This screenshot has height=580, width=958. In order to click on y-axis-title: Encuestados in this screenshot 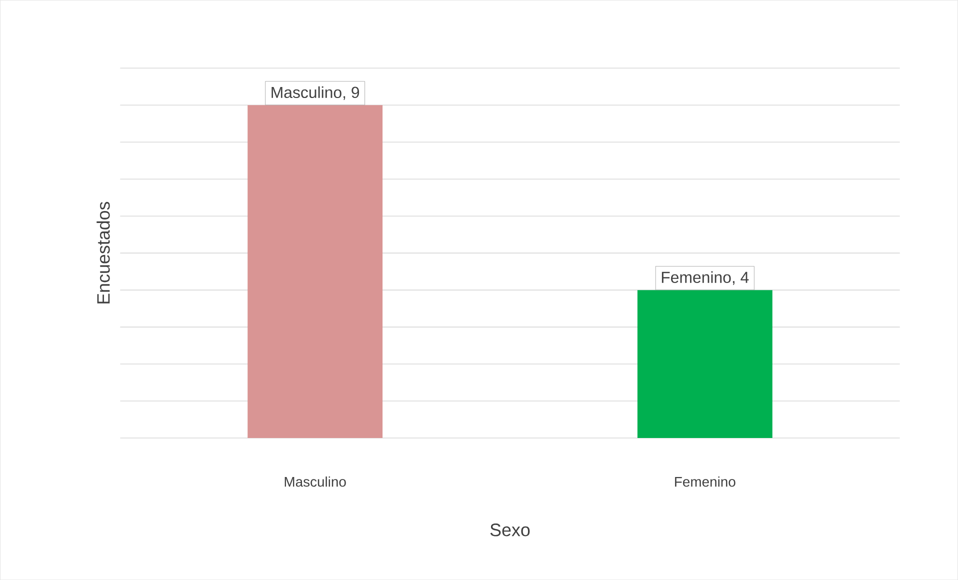, I will do `click(103, 253)`.